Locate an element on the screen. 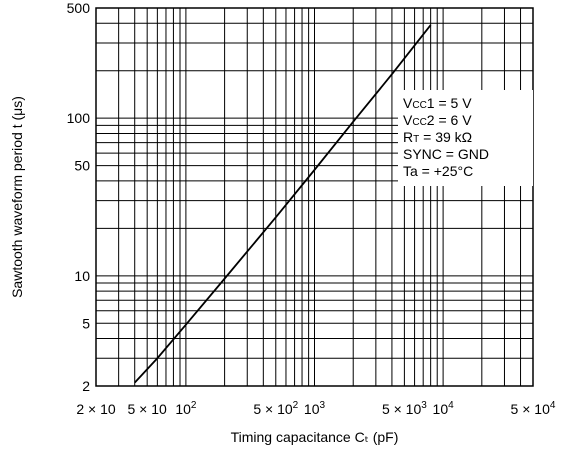 The width and height of the screenshot is (562, 452). x-tick-label: 2 × 10 is located at coordinates (96, 409).